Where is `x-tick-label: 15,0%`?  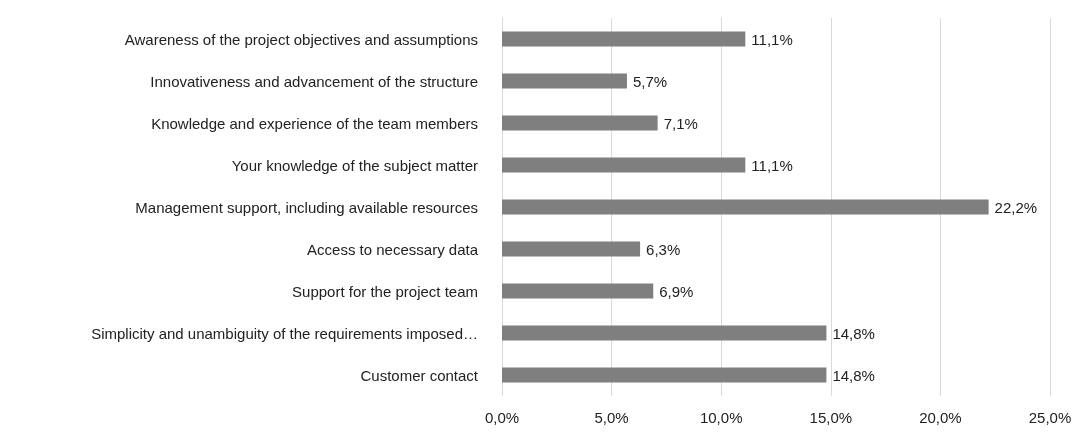 x-tick-label: 15,0% is located at coordinates (831, 417).